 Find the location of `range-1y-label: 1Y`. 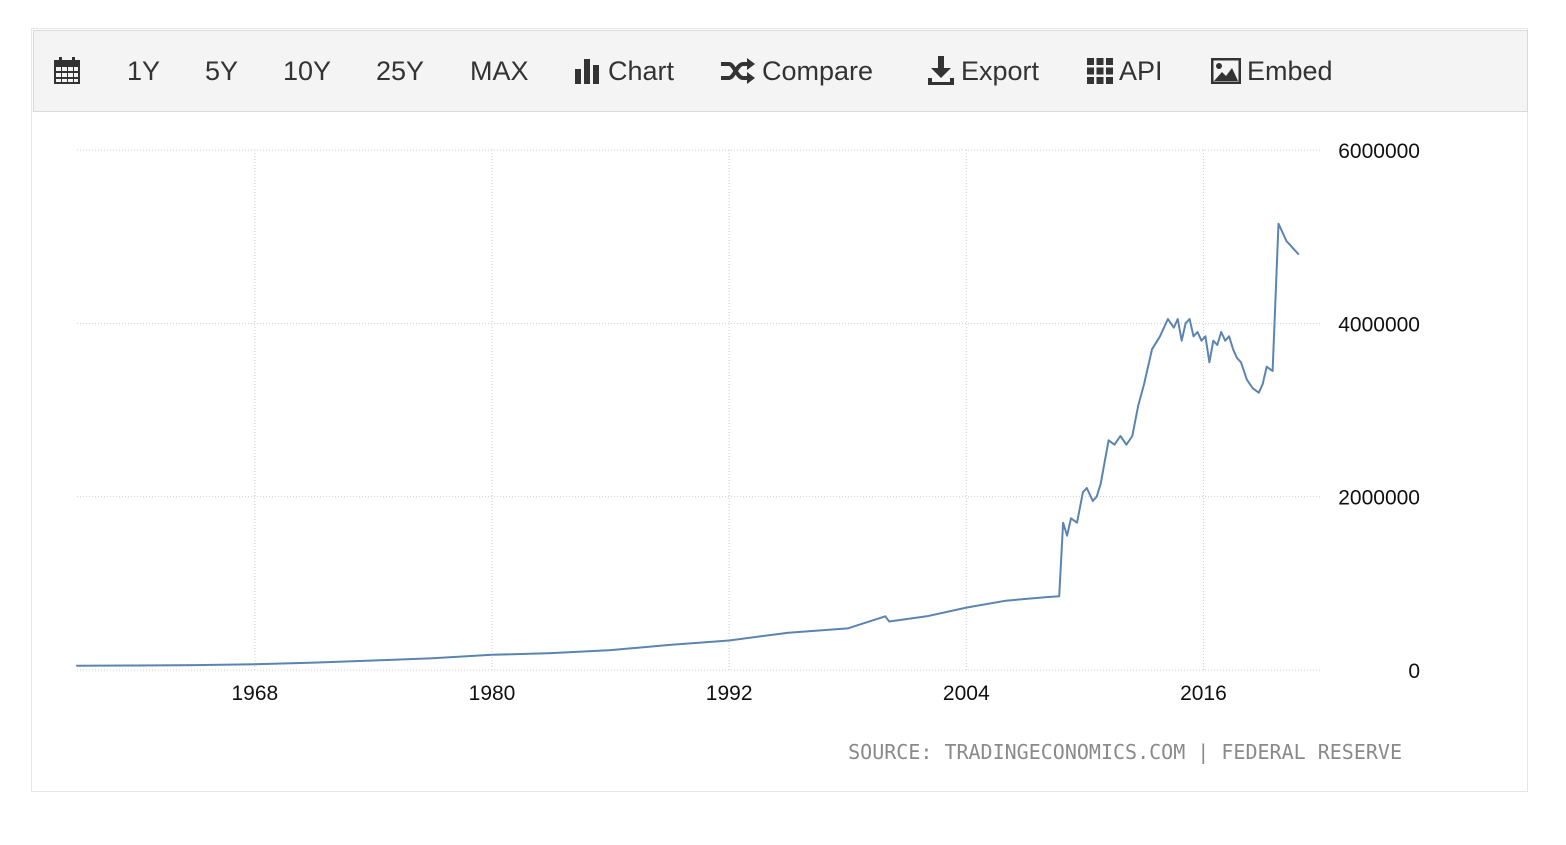

range-1y-label: 1Y is located at coordinates (144, 70).